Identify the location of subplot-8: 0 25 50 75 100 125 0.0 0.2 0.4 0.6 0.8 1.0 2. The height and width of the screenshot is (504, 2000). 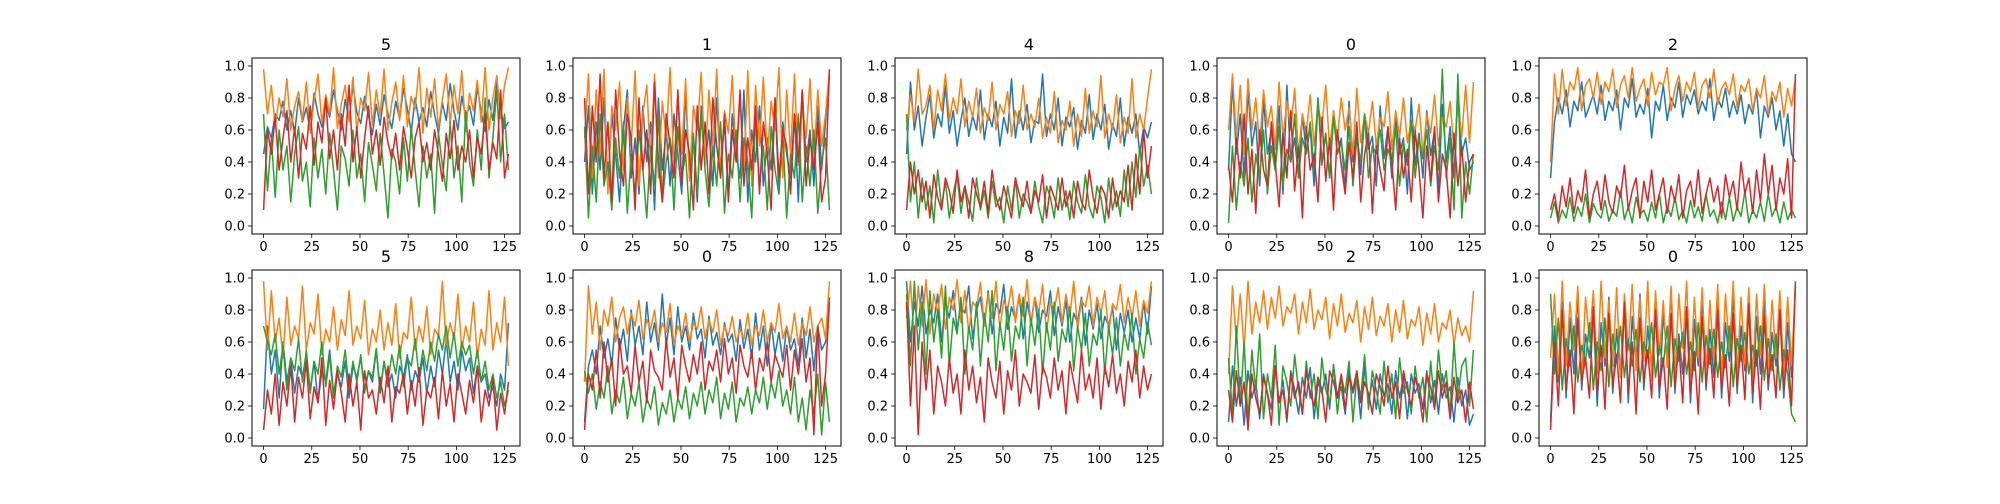
(1337, 357).